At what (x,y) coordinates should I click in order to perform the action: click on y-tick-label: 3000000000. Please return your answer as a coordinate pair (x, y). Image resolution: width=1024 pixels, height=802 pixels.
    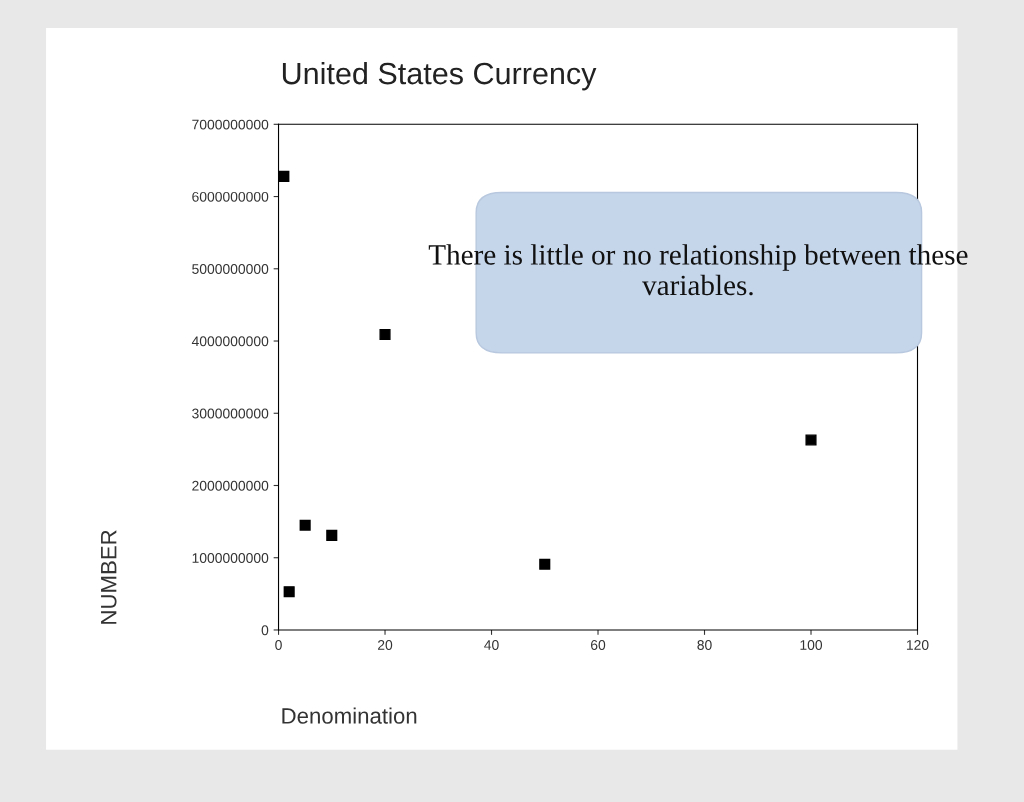
    Looking at the image, I should click on (230, 413).